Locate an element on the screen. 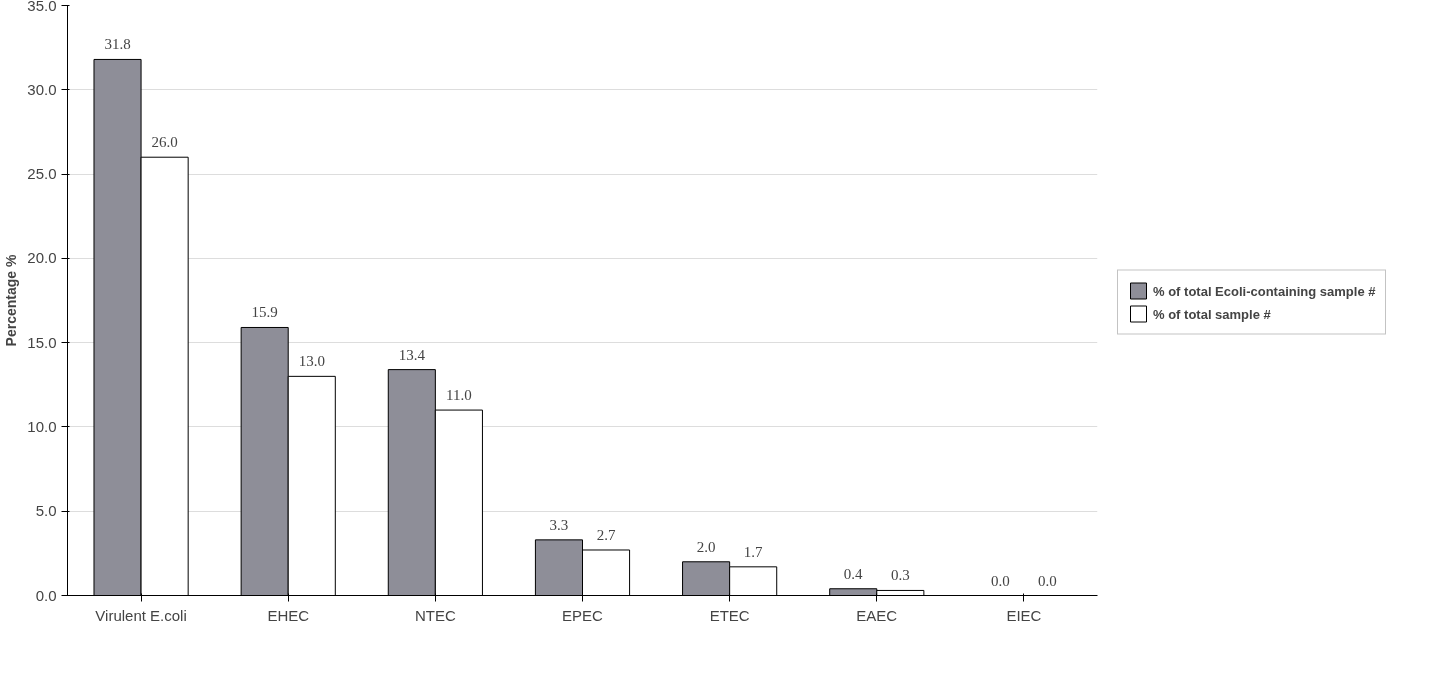 The width and height of the screenshot is (1438, 684). data-label: 1.7 is located at coordinates (753, 551).